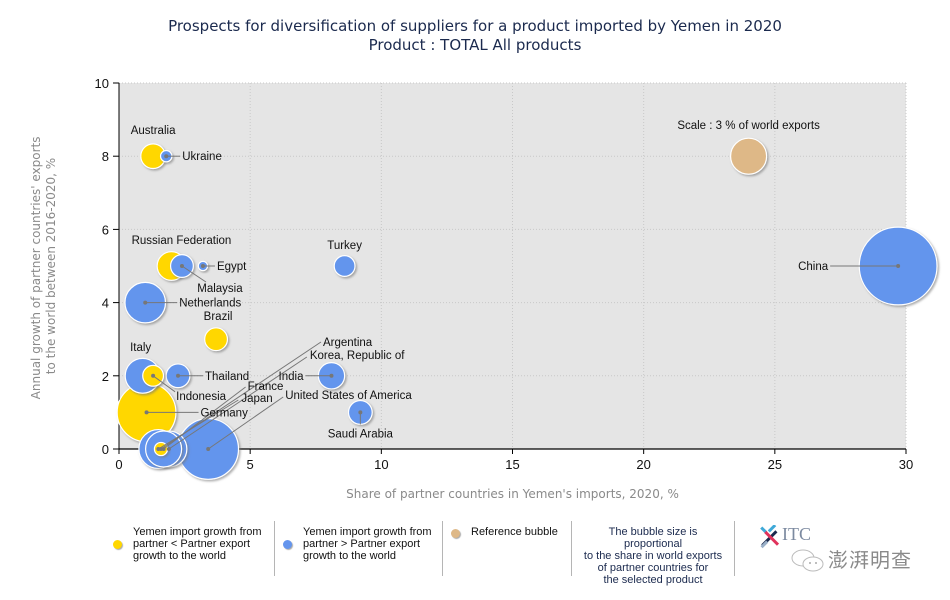 Image resolution: width=950 pixels, height=600 pixels. Describe the element at coordinates (770, 537) in the screenshot. I see `itc-logo-icon` at that location.